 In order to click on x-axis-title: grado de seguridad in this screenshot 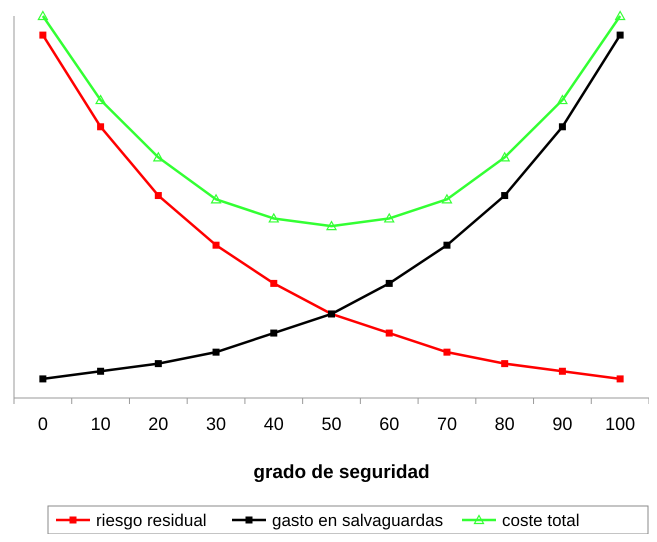, I will do `click(341, 472)`.